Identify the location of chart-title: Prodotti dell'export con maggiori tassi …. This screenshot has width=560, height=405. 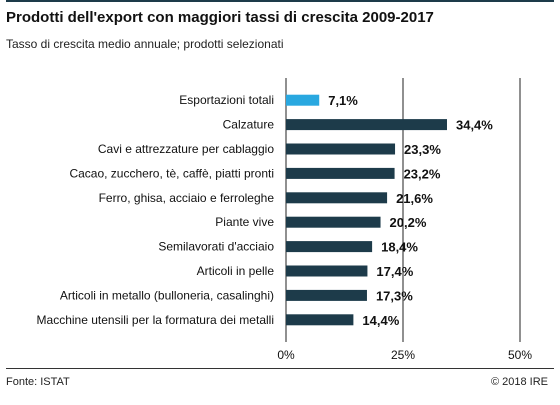
(220, 17).